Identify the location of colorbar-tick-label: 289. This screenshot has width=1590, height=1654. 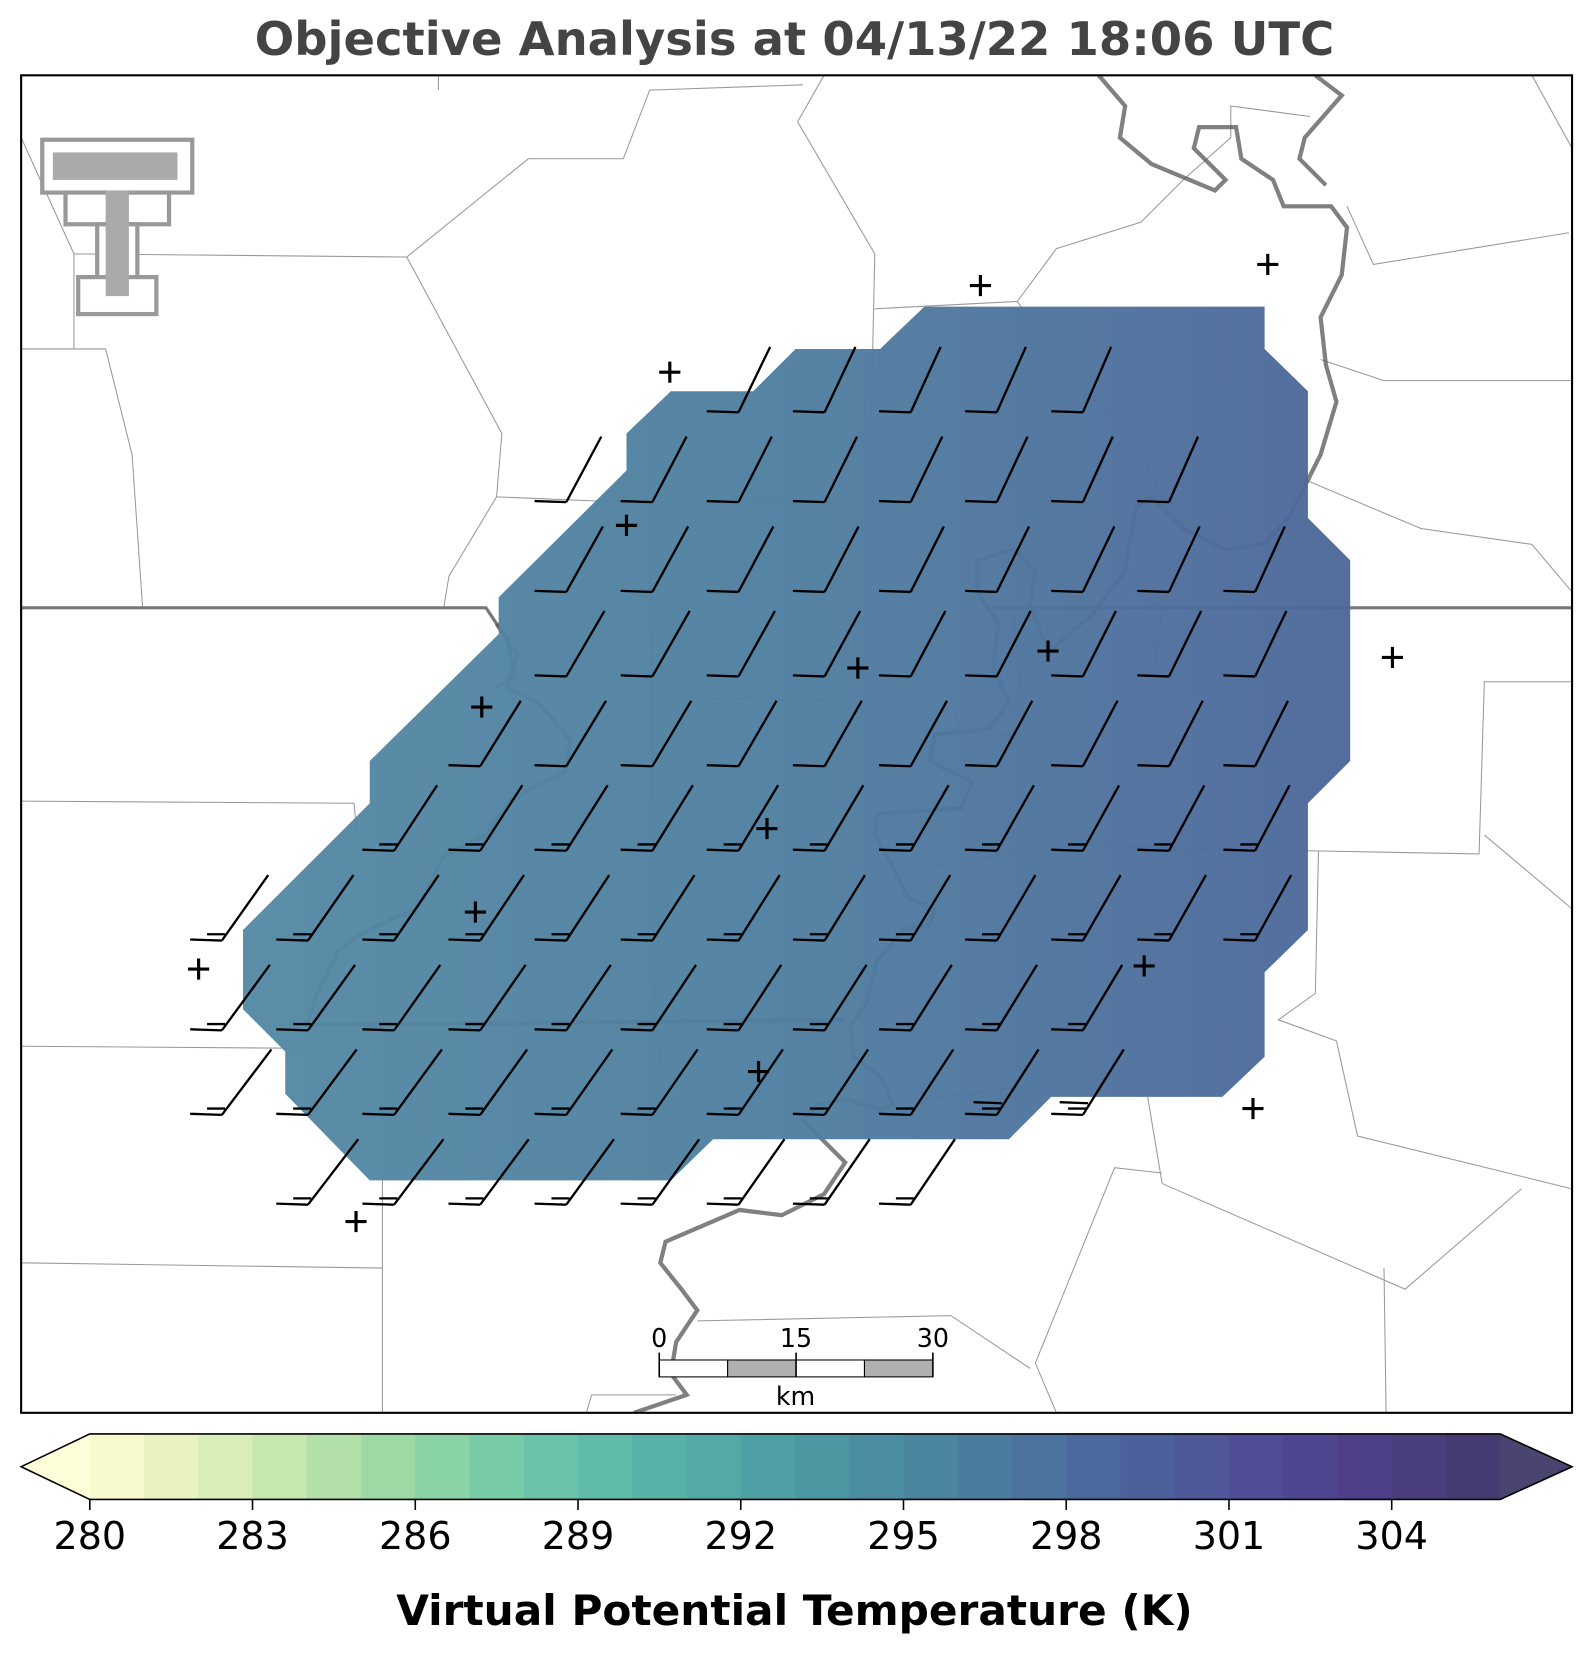
(578, 1536).